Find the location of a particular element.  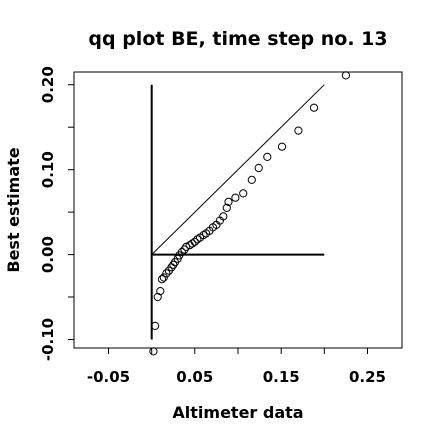

x-tick-label: 0.05 is located at coordinates (194, 377).